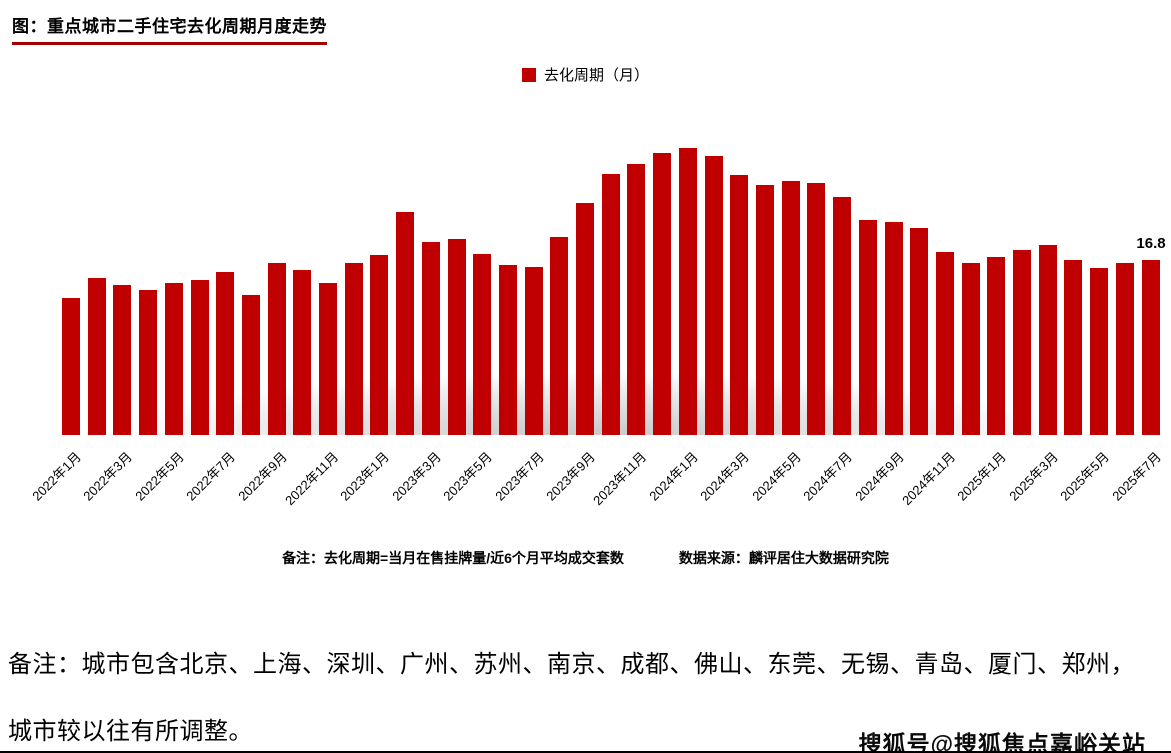  What do you see at coordinates (827, 476) in the screenshot?
I see `x-axis-tick-label: 2024年7月` at bounding box center [827, 476].